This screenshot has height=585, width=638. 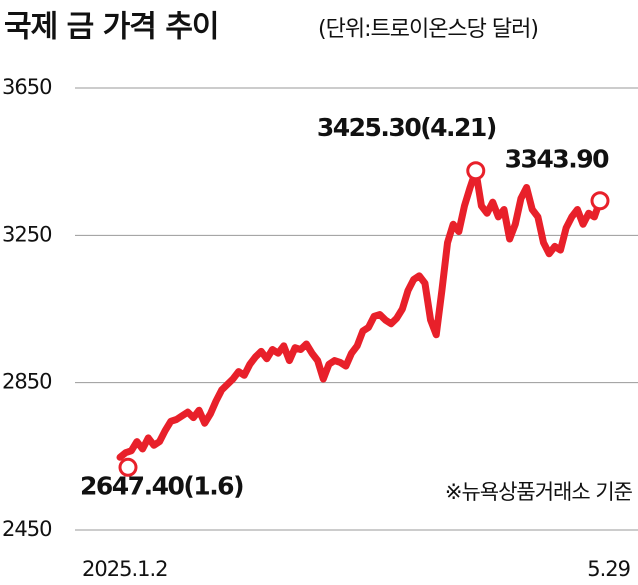 What do you see at coordinates (557, 159) in the screenshot?
I see `annotation: 3343.90` at bounding box center [557, 159].